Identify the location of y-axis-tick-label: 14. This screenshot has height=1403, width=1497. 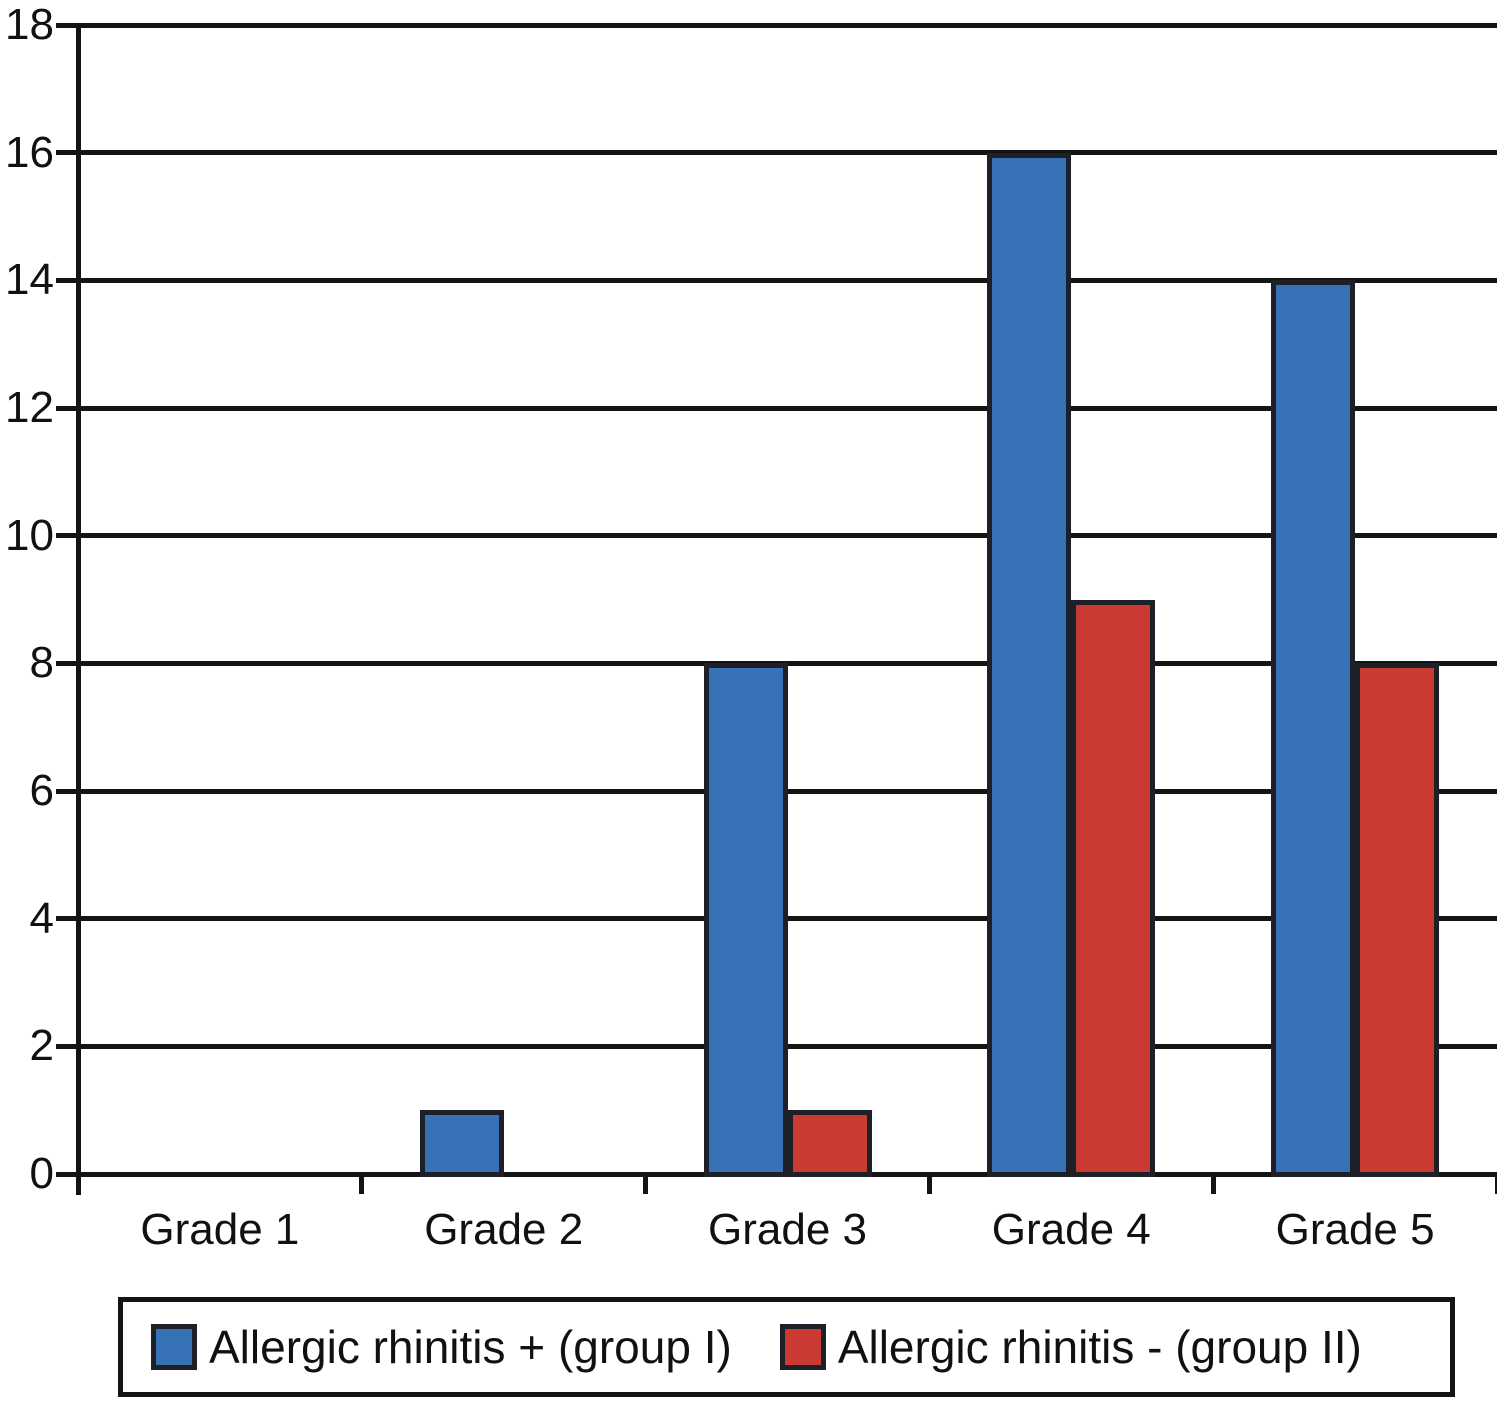
(29, 280).